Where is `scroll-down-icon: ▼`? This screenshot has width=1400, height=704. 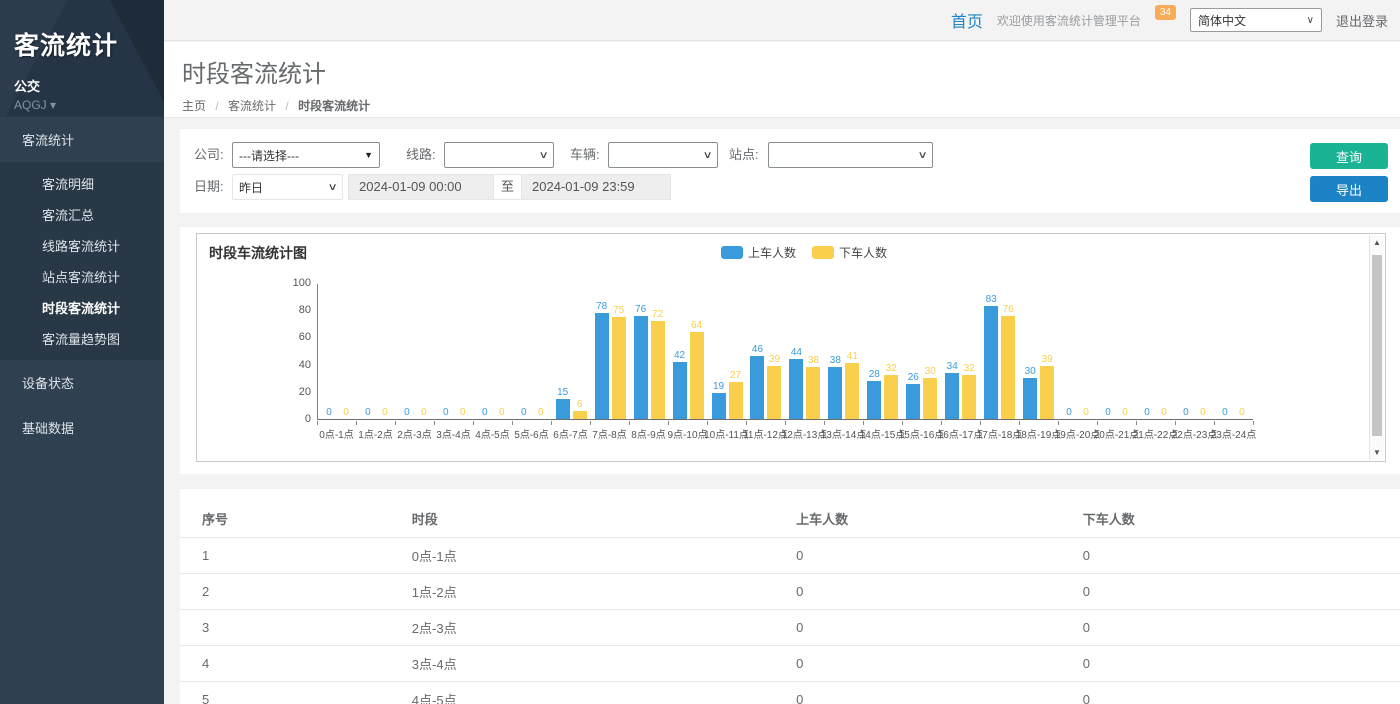
scroll-down-icon: ▼ is located at coordinates (1377, 452).